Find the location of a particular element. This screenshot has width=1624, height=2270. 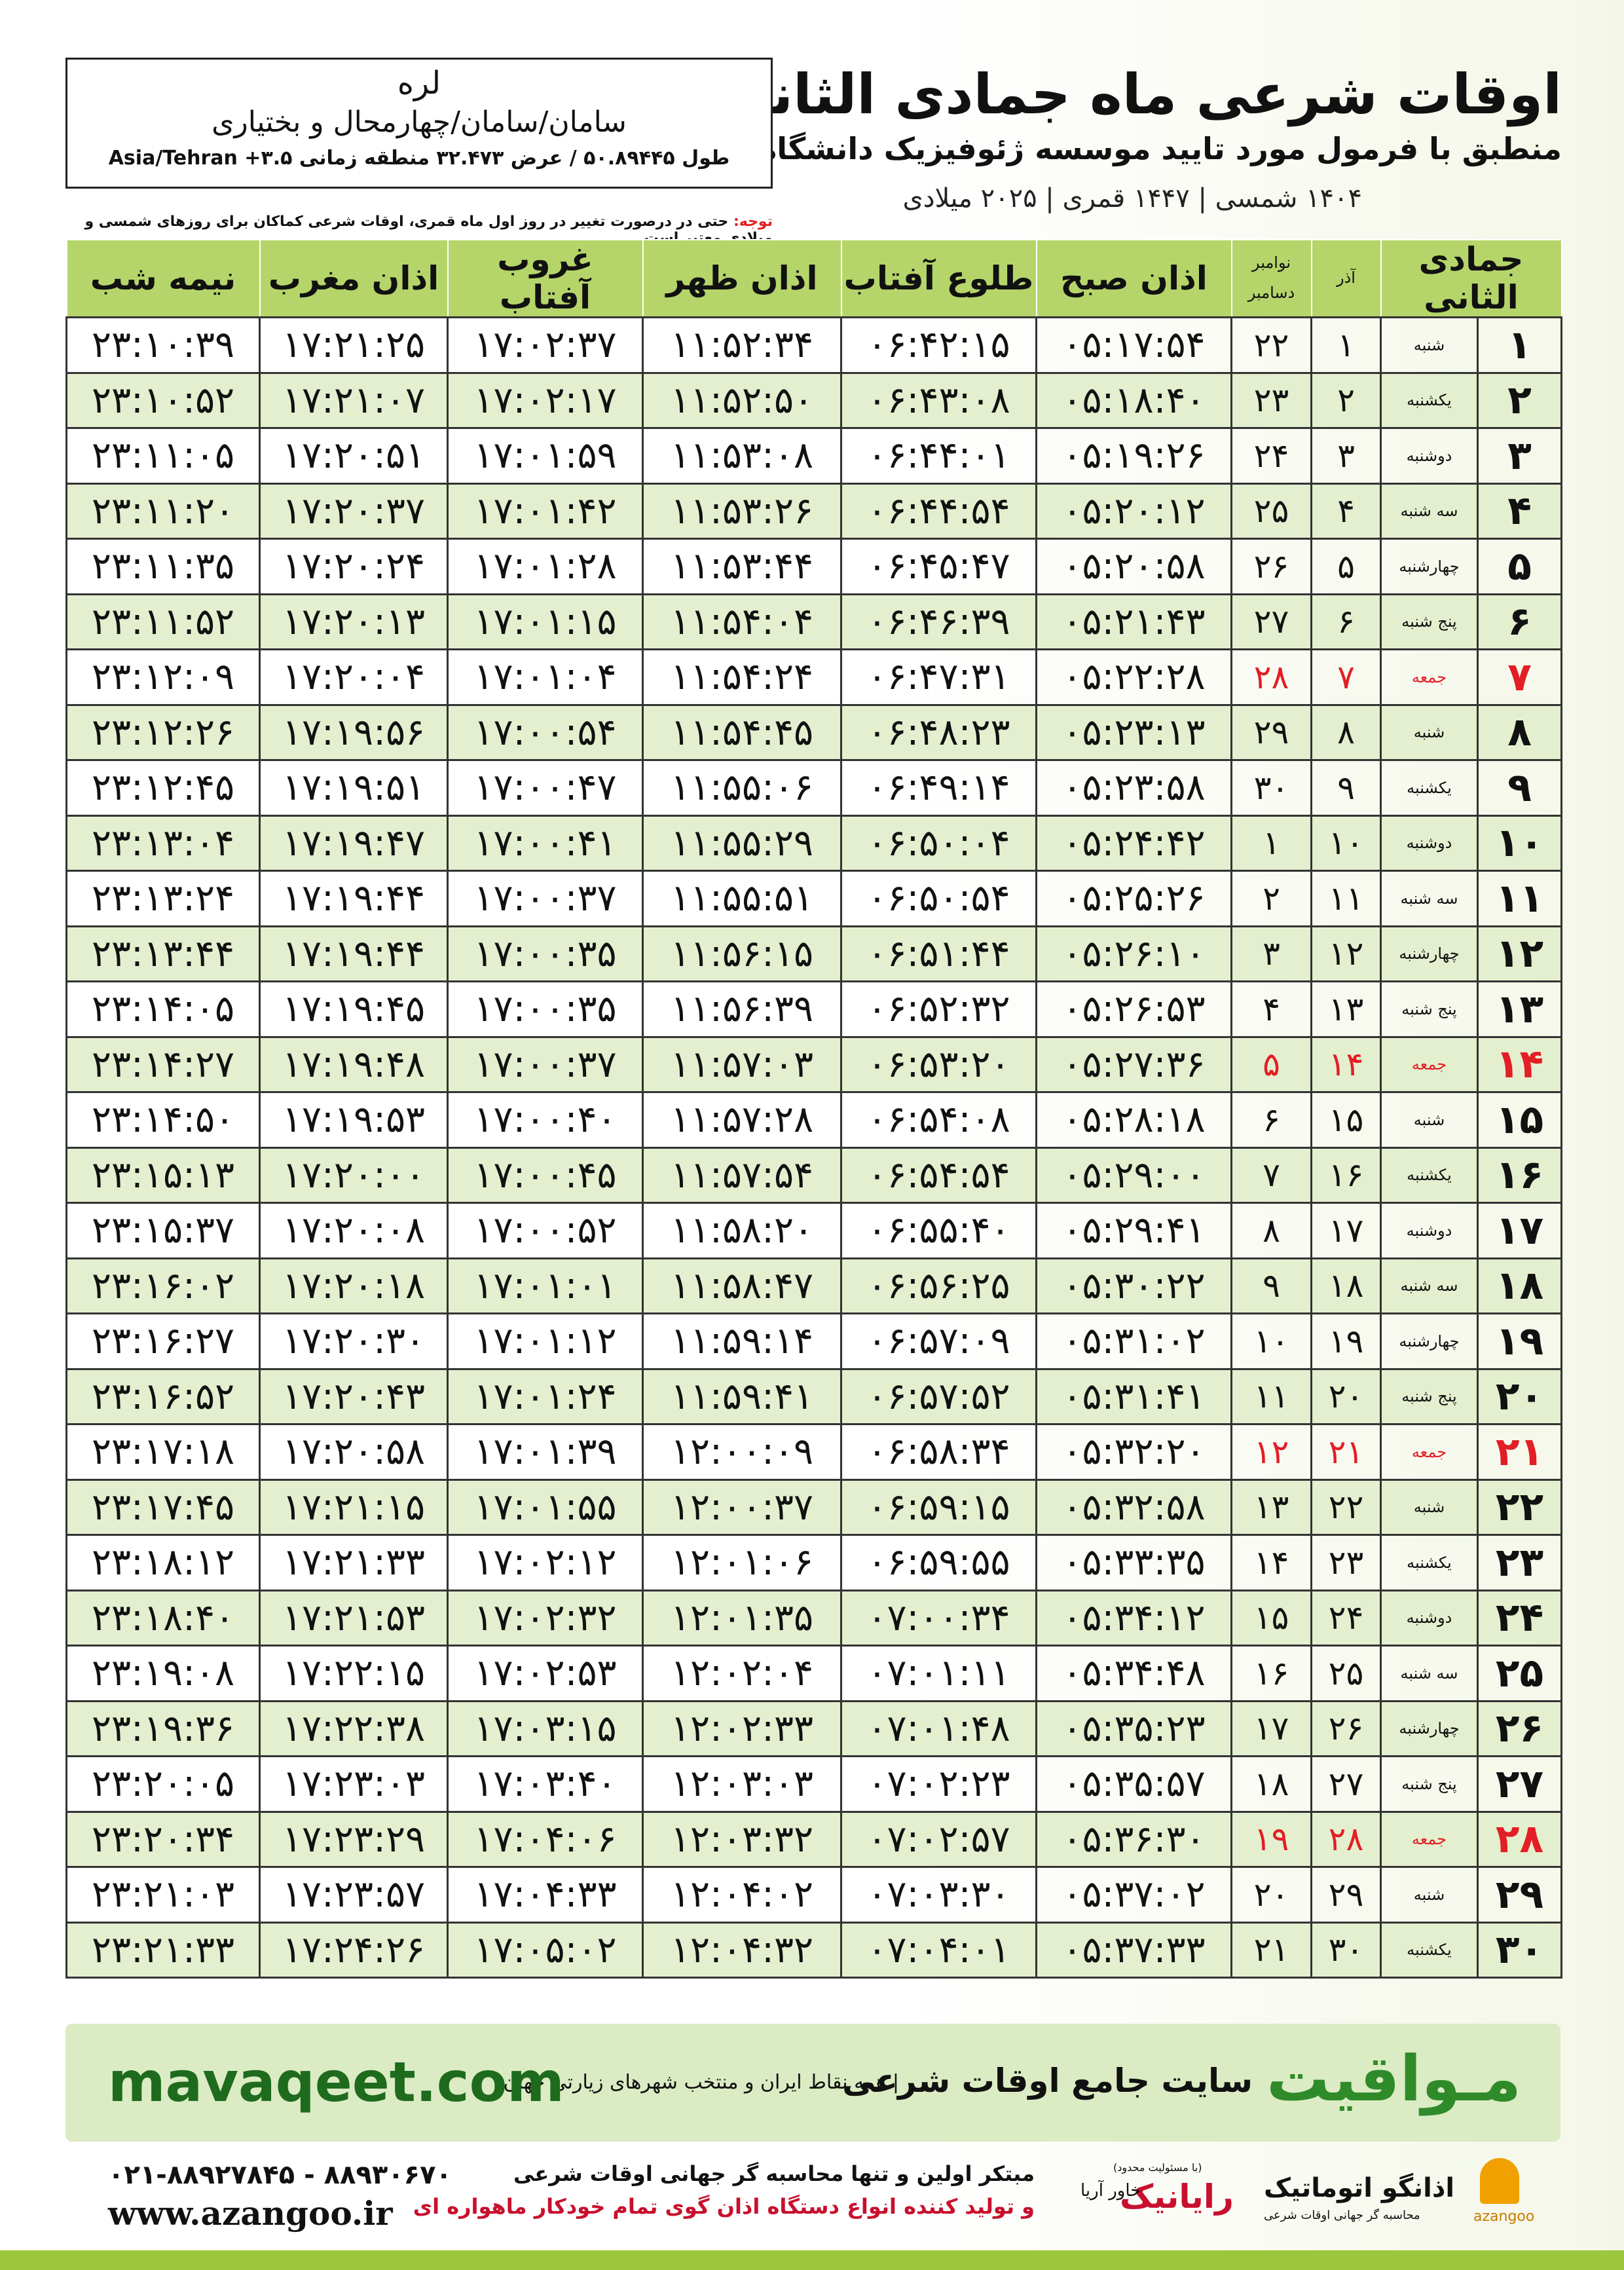

time-cell: ۰۶:۵۹:۵۵ is located at coordinates (938, 1562).